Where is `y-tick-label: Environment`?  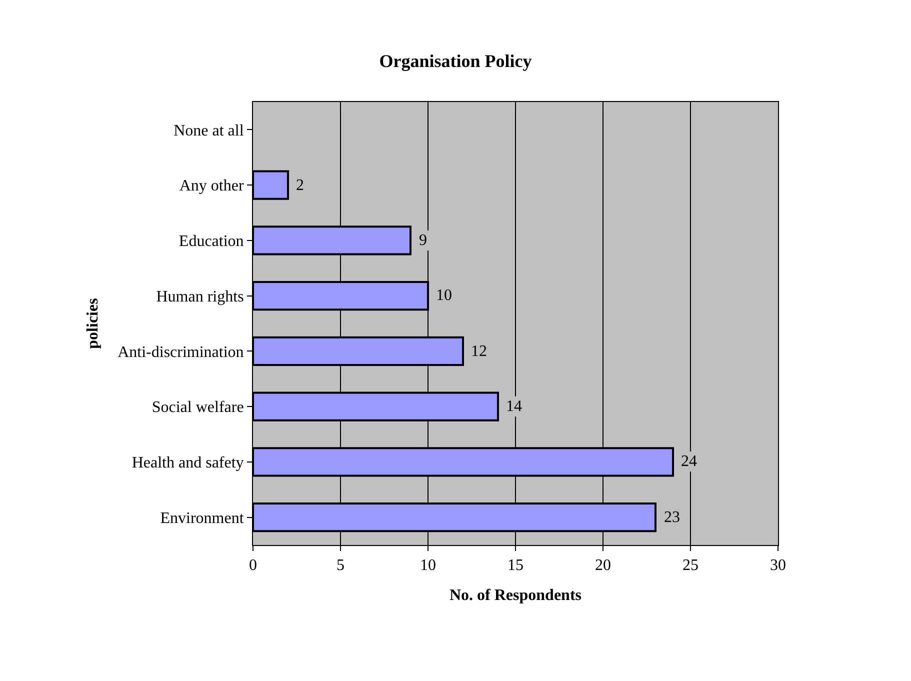 y-tick-label: Environment is located at coordinates (202, 518).